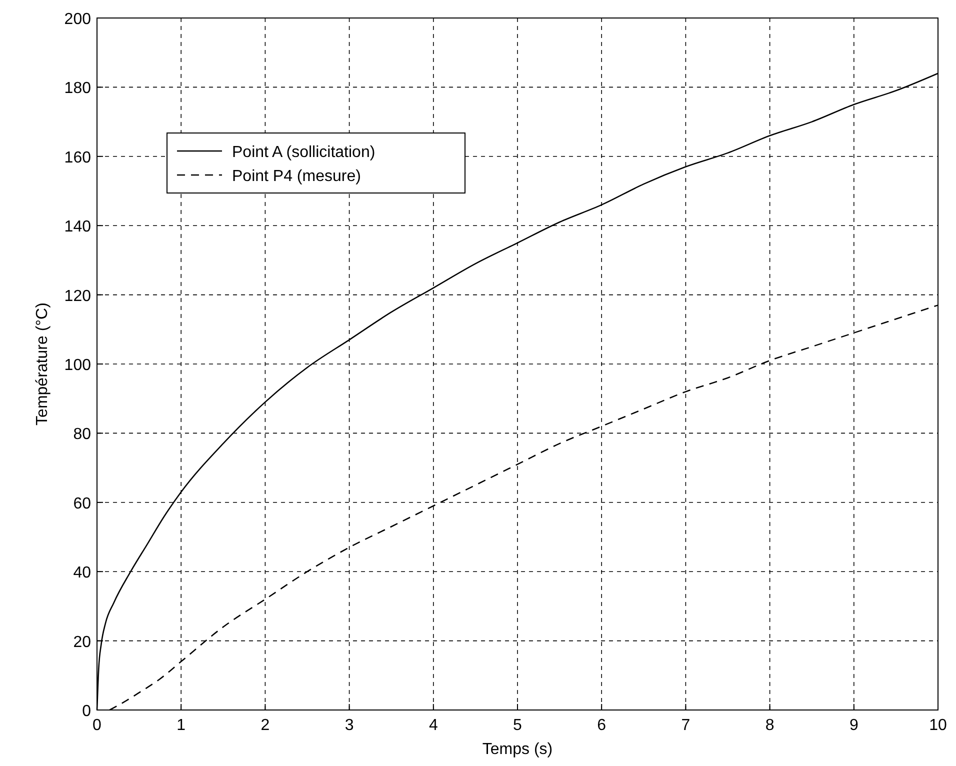 This screenshot has height=766, width=956. Describe the element at coordinates (296, 176) in the screenshot. I see `legend-label: Point P4 (mesure)` at that location.